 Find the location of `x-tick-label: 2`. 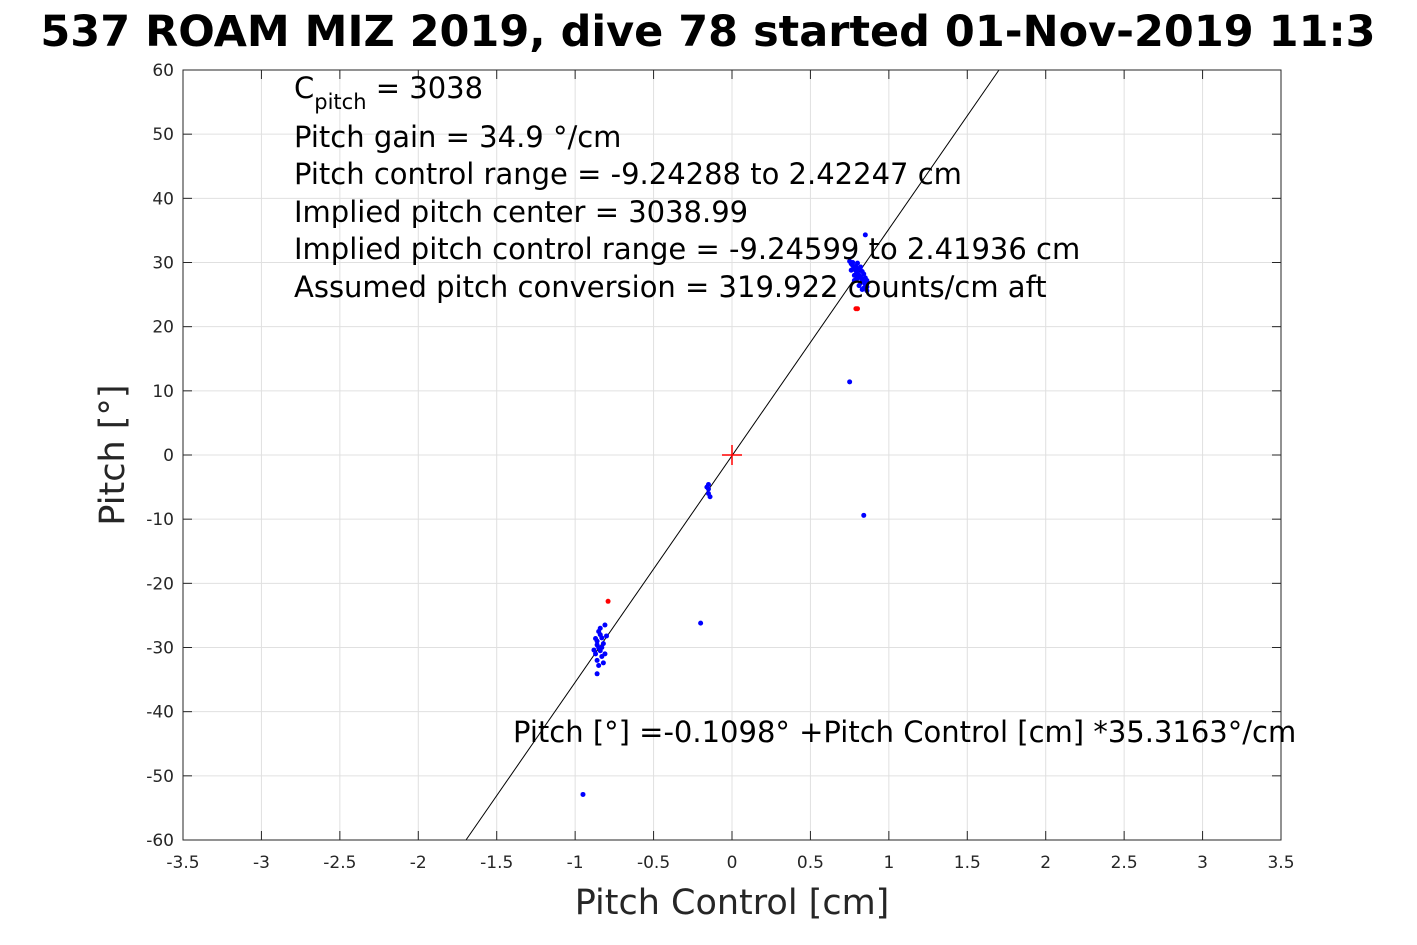

x-tick-label: 2 is located at coordinates (1045, 863).